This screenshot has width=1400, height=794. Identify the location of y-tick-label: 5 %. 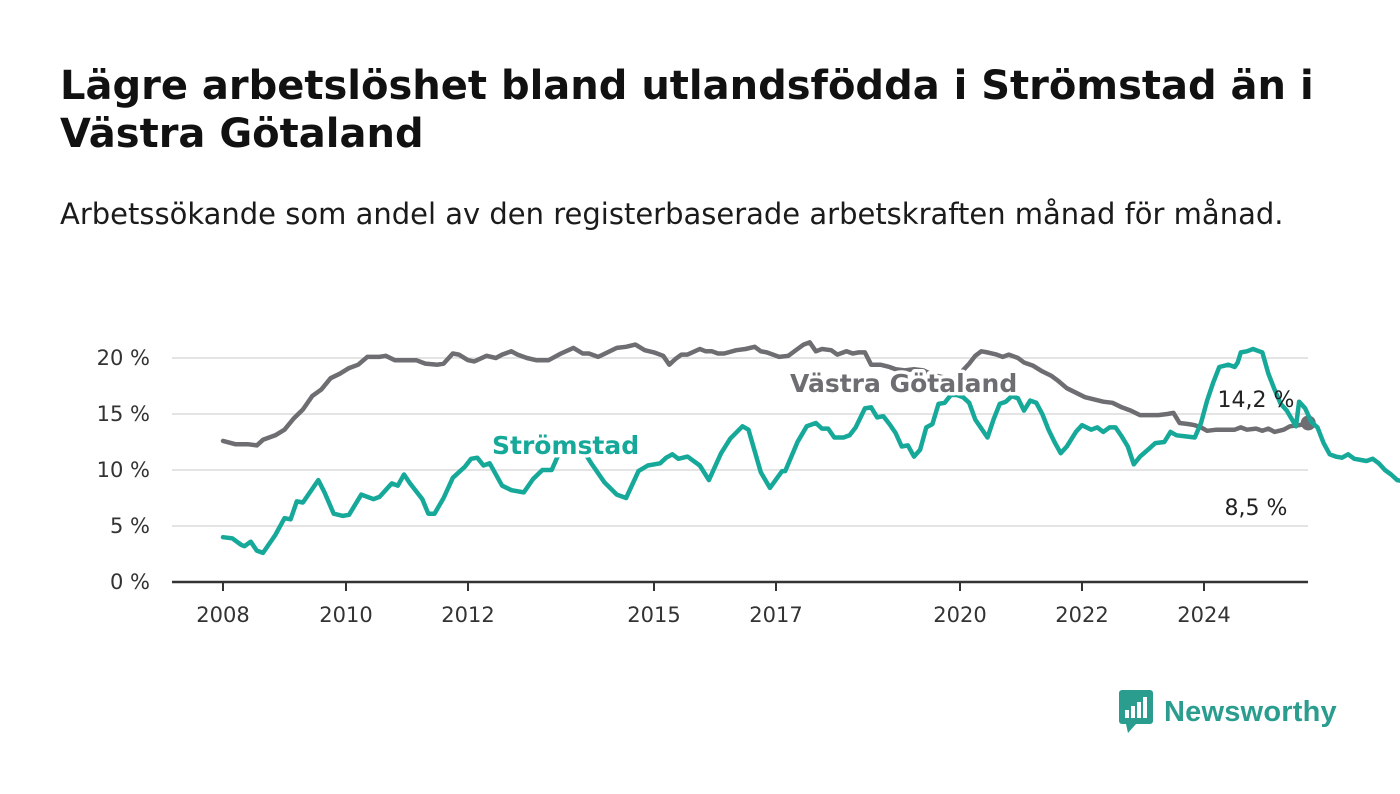
(130, 526).